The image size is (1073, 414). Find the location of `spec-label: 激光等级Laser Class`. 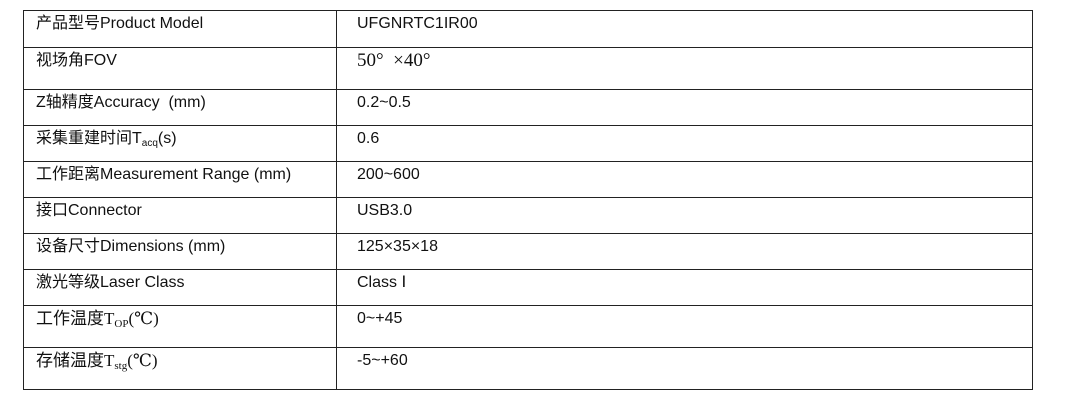

spec-label: 激光等级Laser Class is located at coordinates (180, 287).